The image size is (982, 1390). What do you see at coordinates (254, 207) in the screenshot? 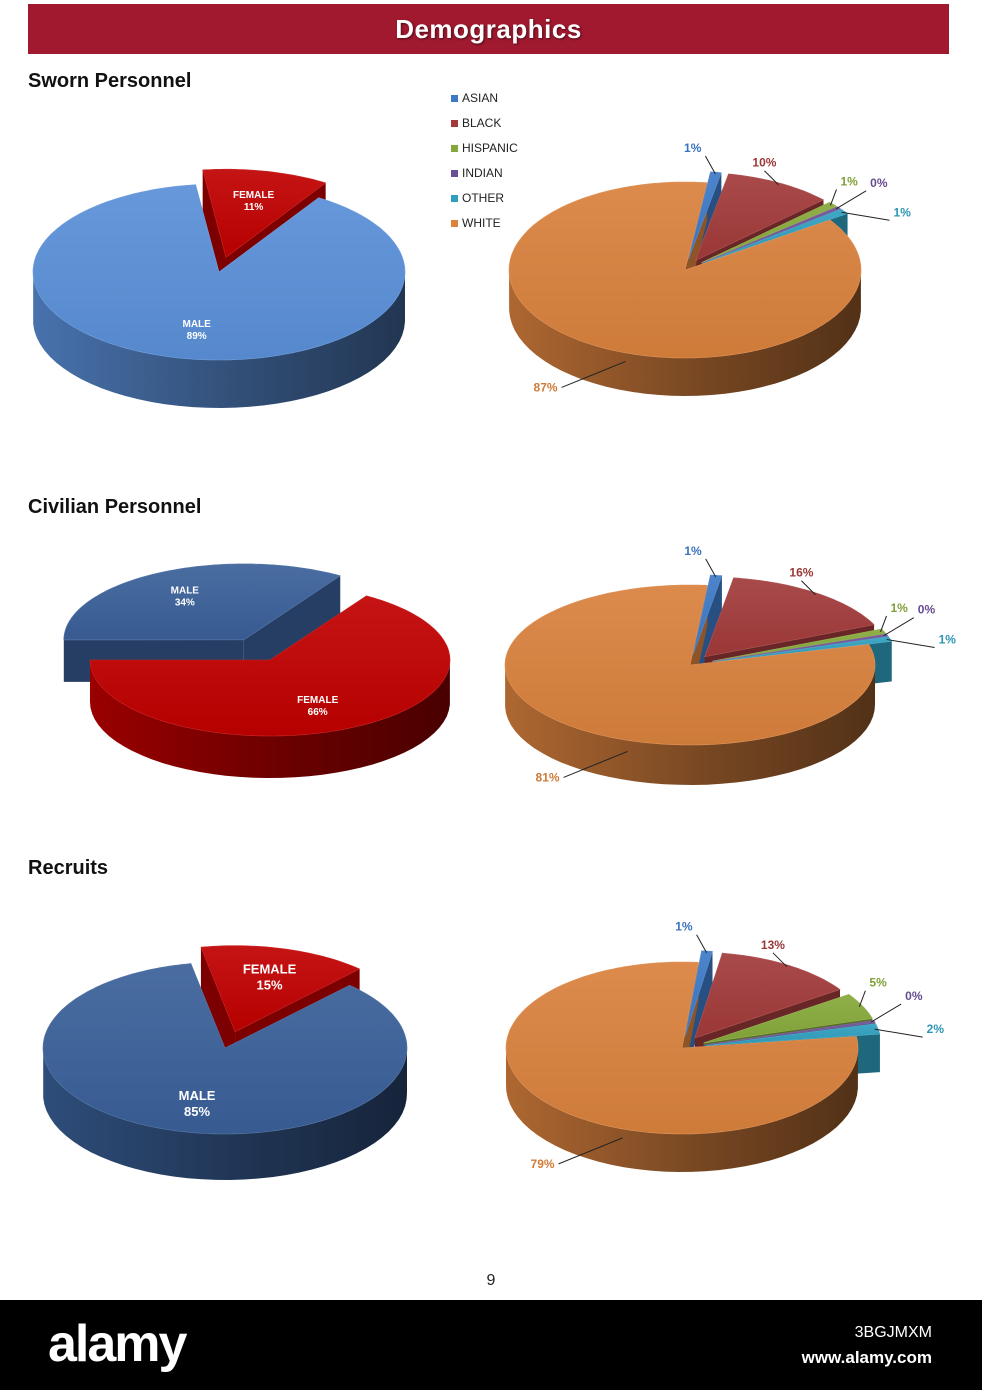
I see `slice-label-female-value: 11%` at bounding box center [254, 207].